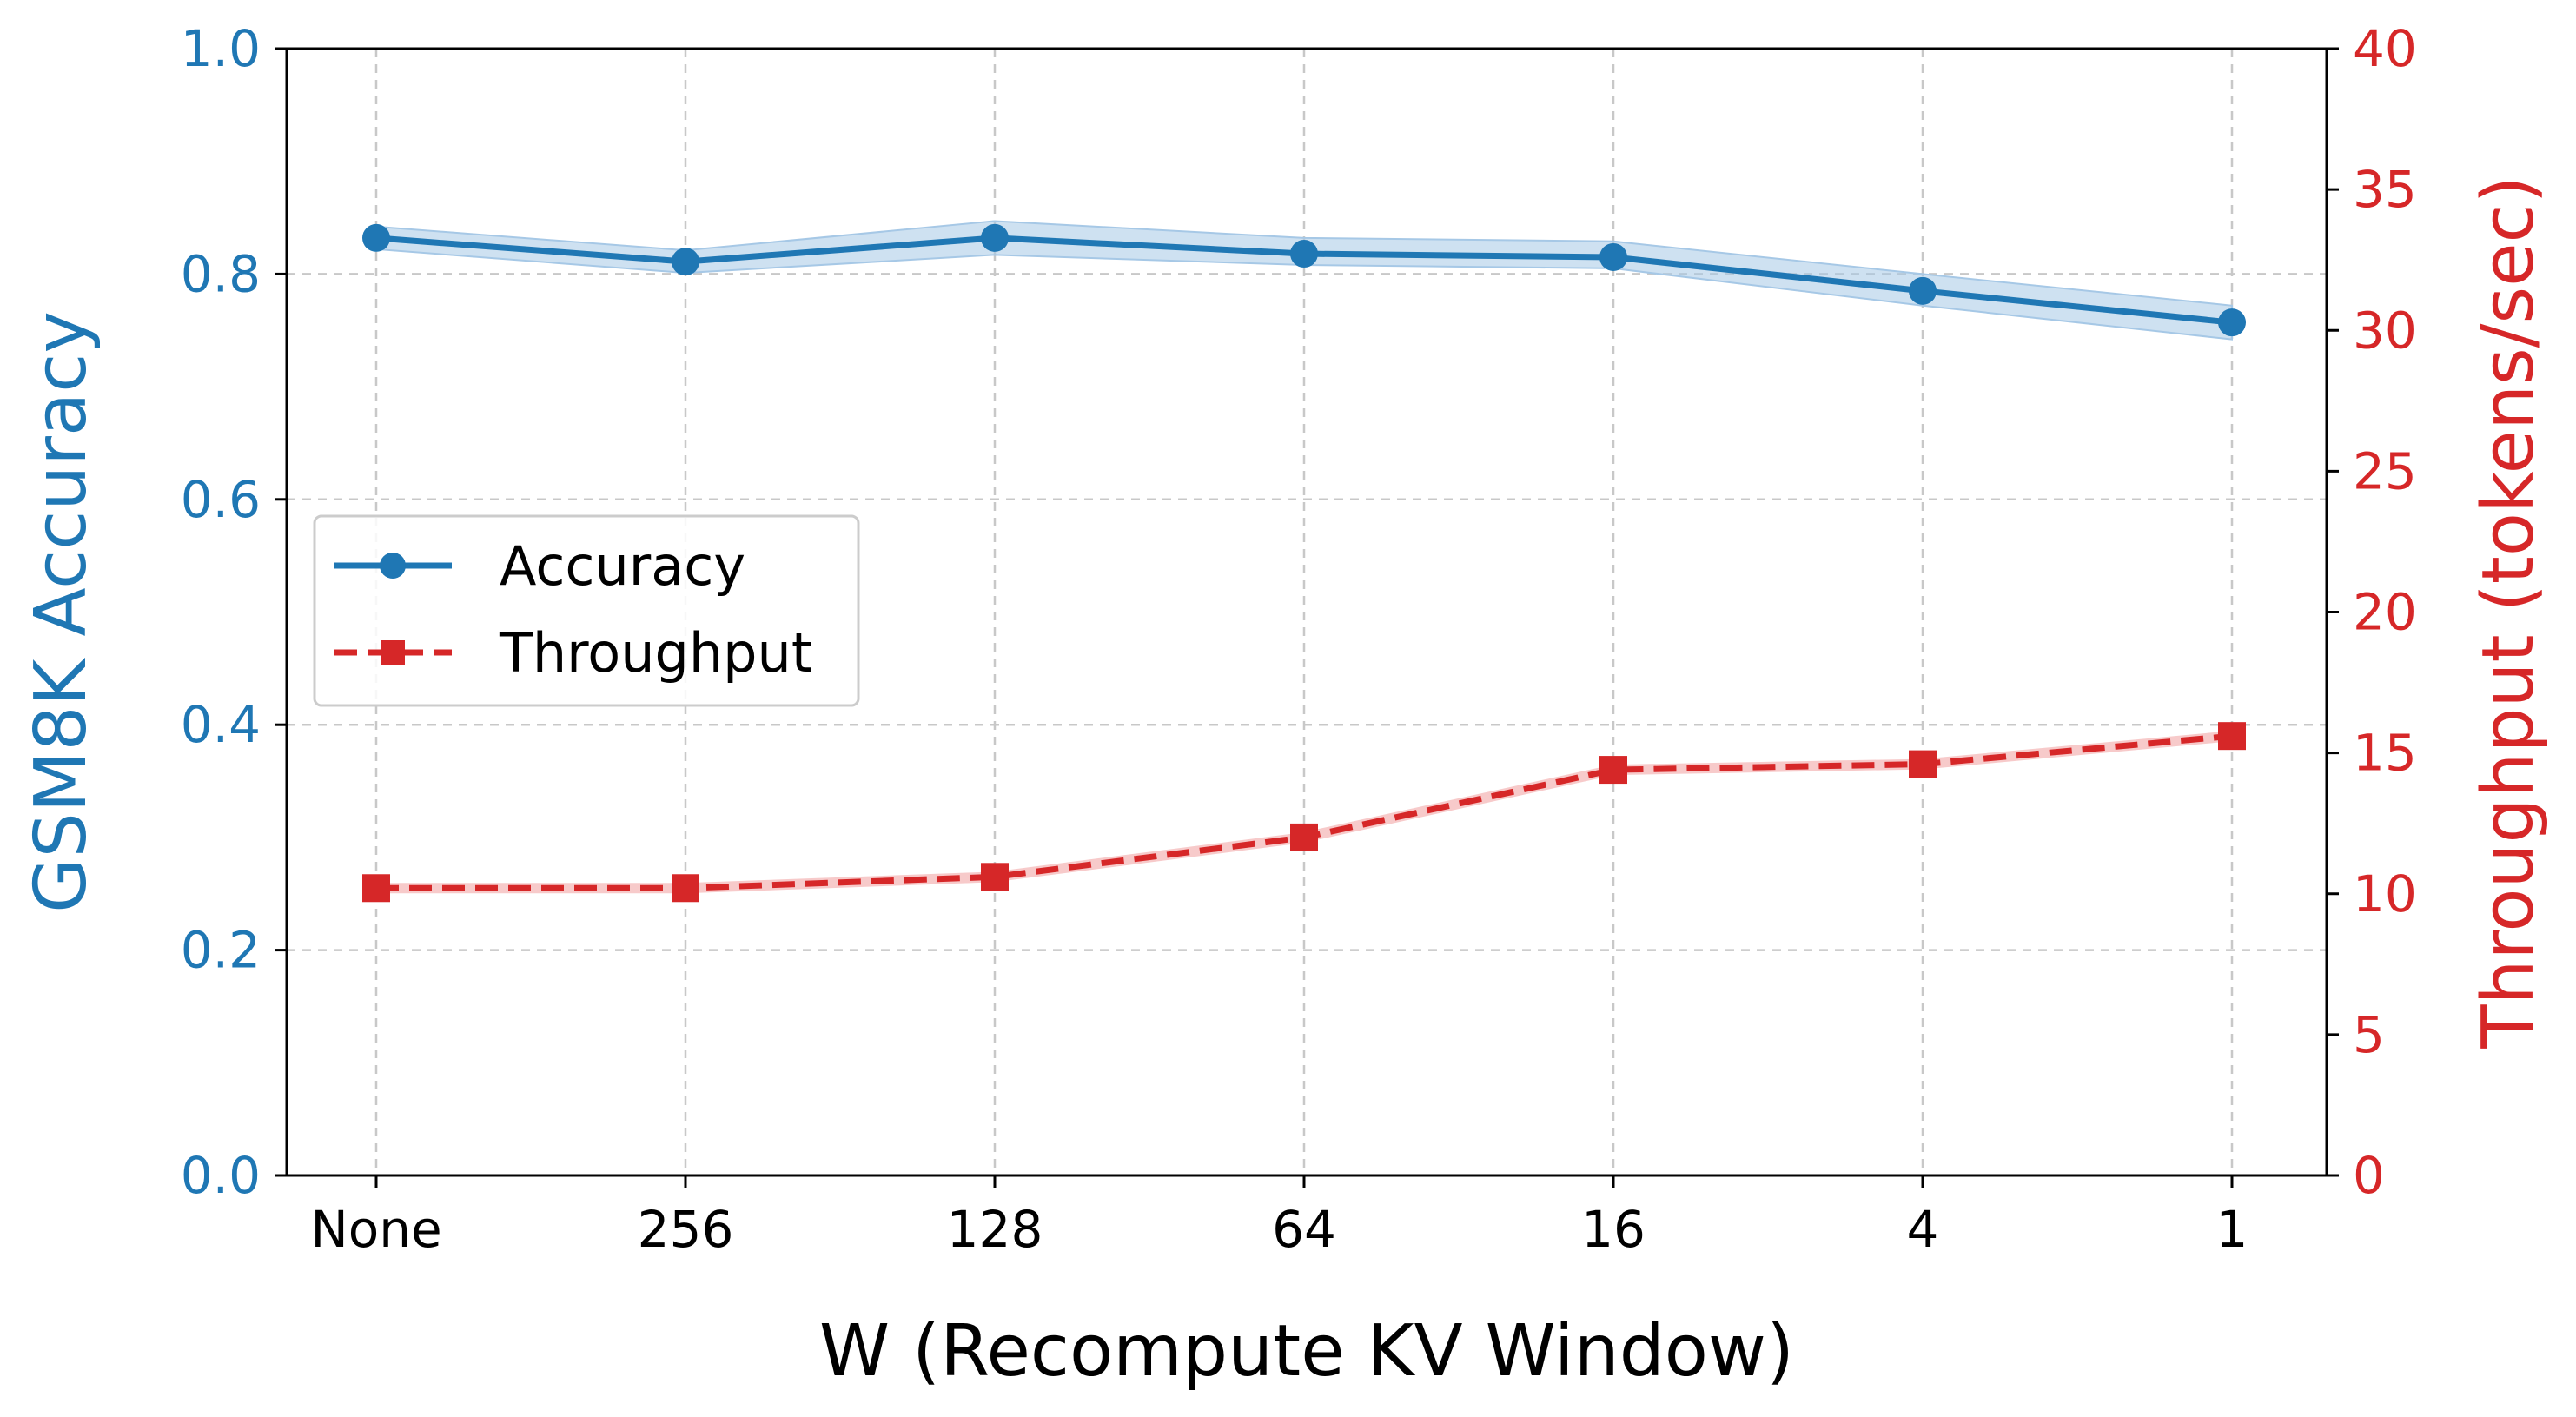 The height and width of the screenshot is (1417, 2576). I want to click on right-y-tick-label-8: 40, so click(2385, 48).